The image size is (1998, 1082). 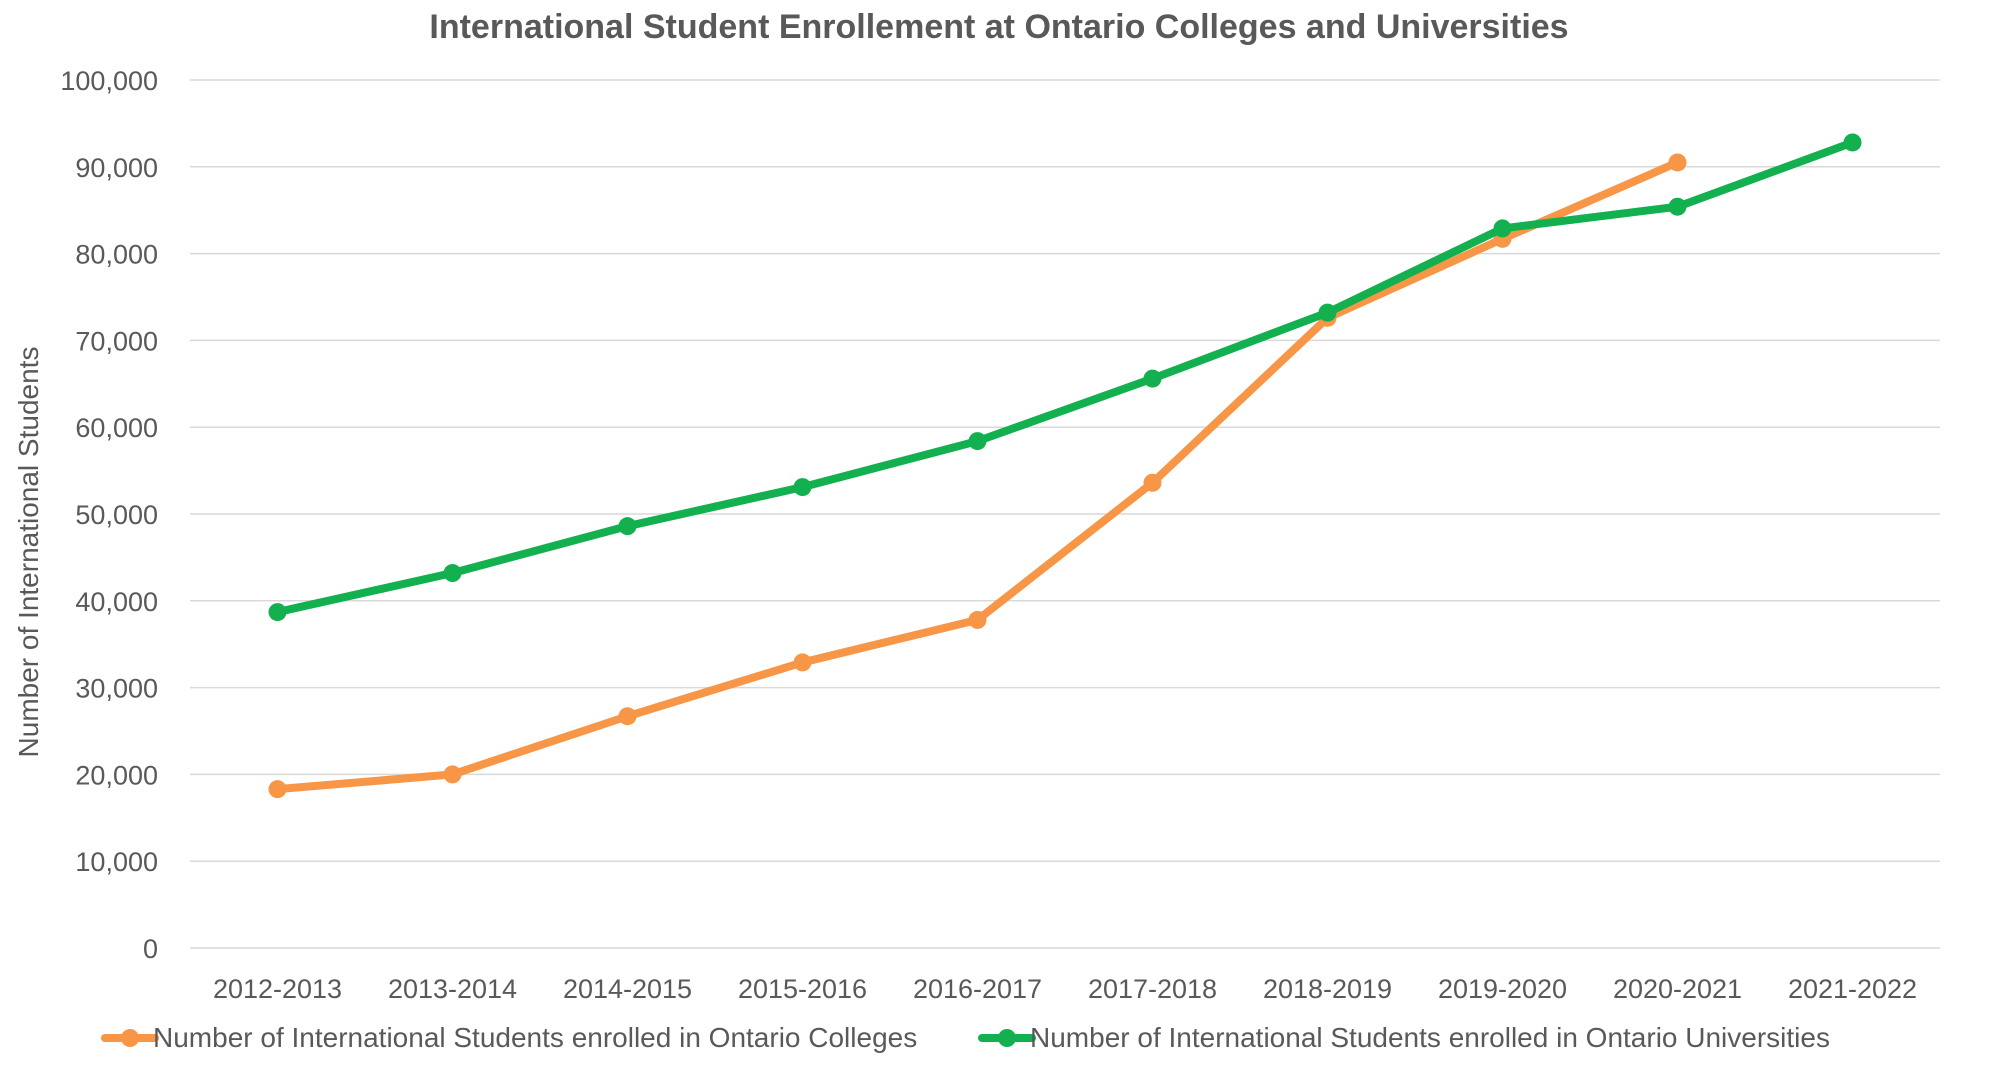 I want to click on x-tick-label: 2019-2020, so click(x=1502, y=989).